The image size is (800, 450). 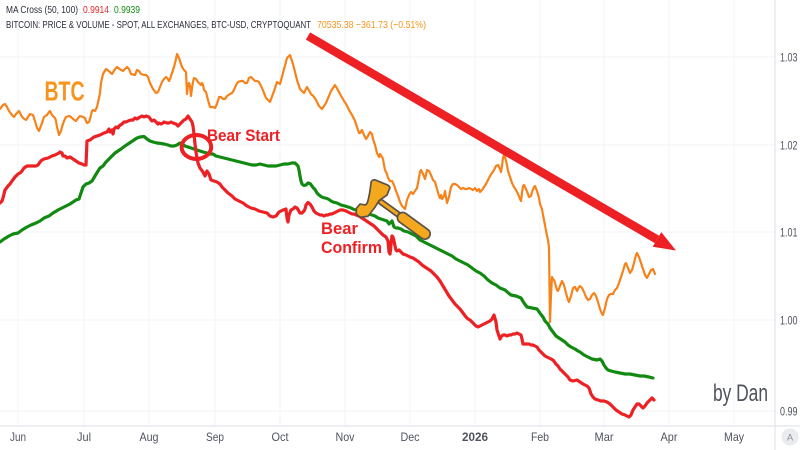 I want to click on svg-text: 1.02, so click(x=789, y=145).